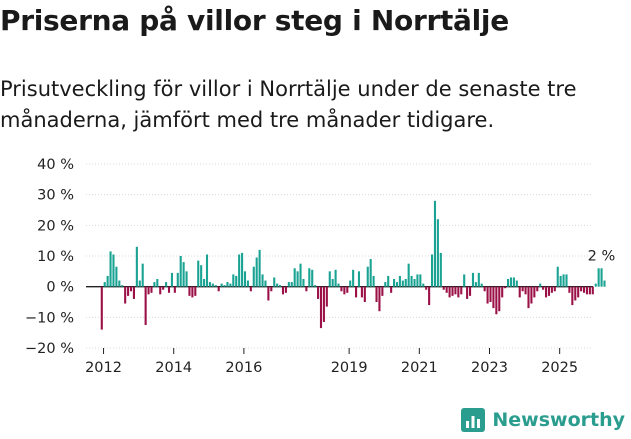 The height and width of the screenshot is (439, 631). What do you see at coordinates (349, 368) in the screenshot?
I see `x-tick-label: 2019` at bounding box center [349, 368].